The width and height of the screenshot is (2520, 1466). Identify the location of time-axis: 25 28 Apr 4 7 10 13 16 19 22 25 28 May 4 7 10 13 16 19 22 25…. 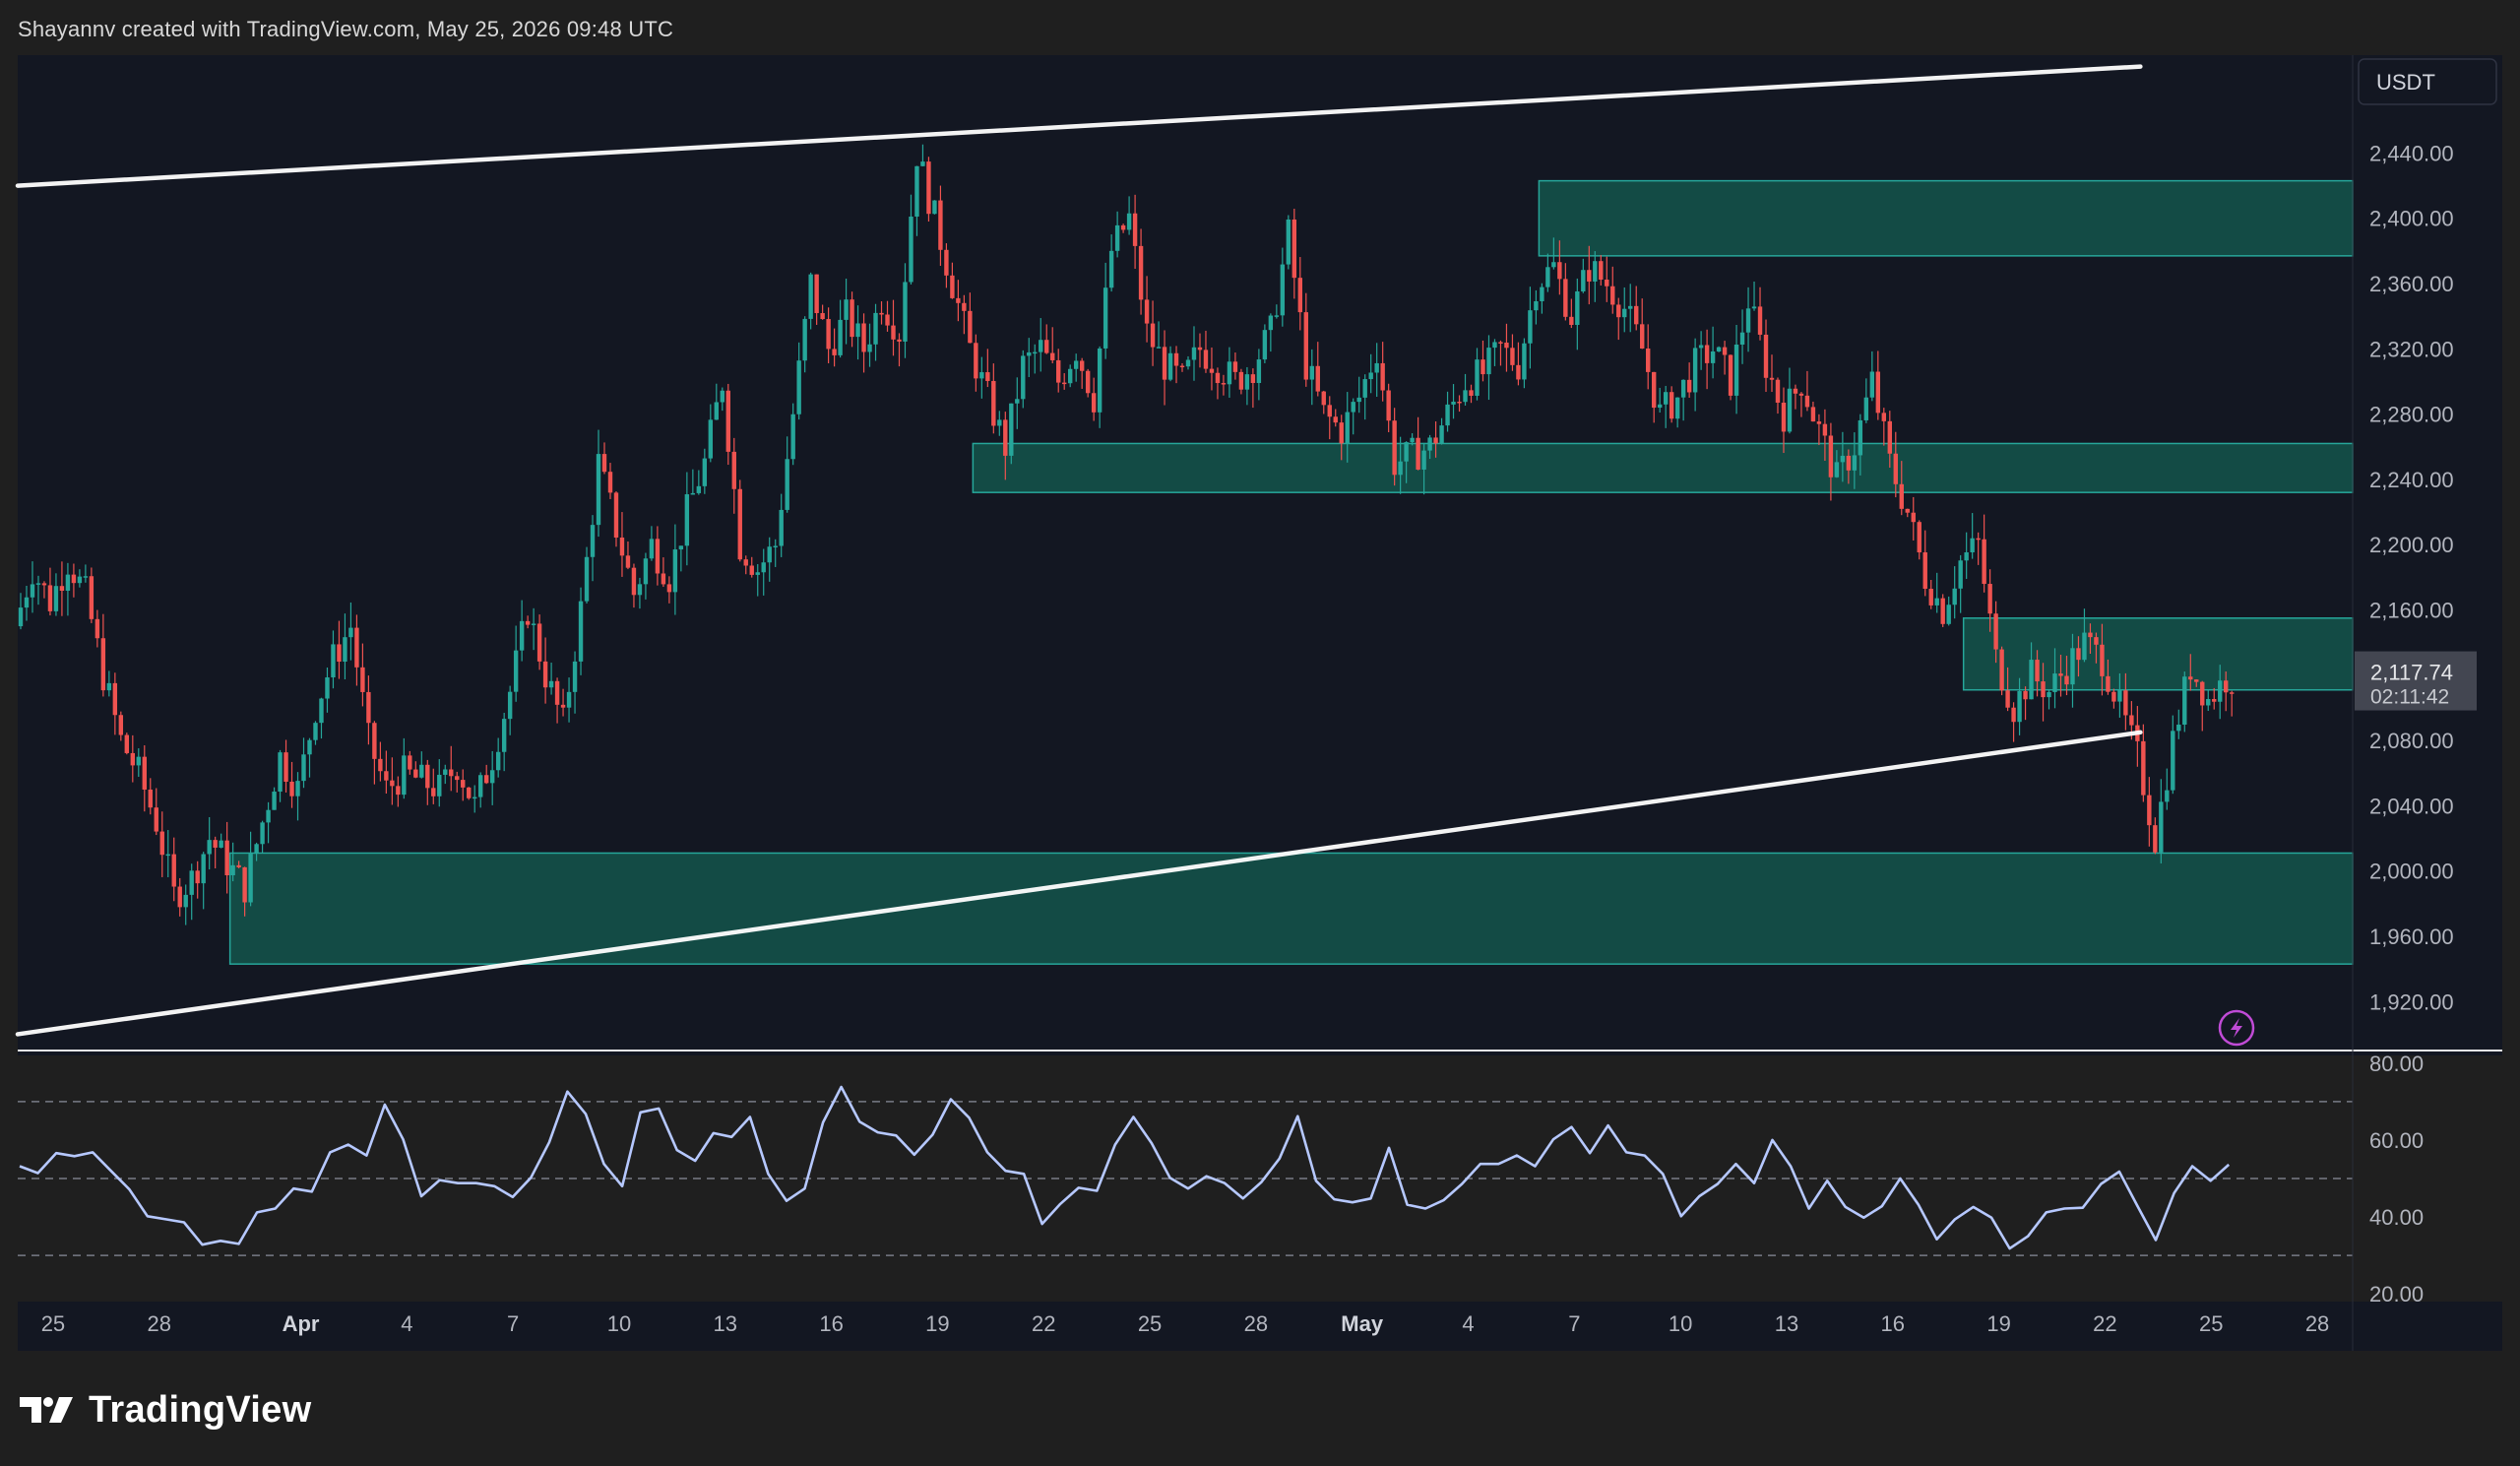
(1185, 1324).